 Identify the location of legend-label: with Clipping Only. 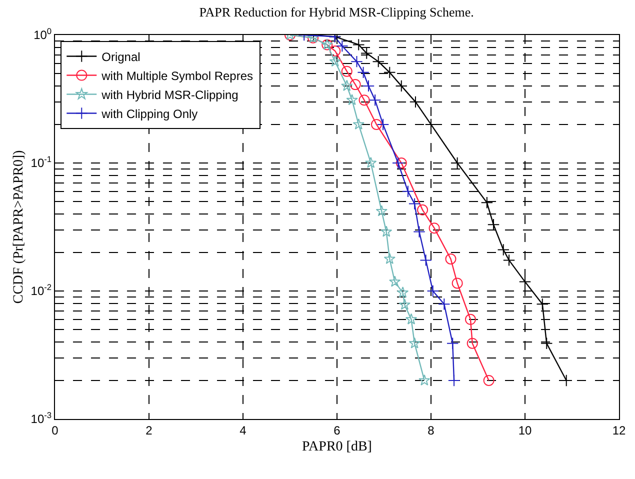
(149, 113).